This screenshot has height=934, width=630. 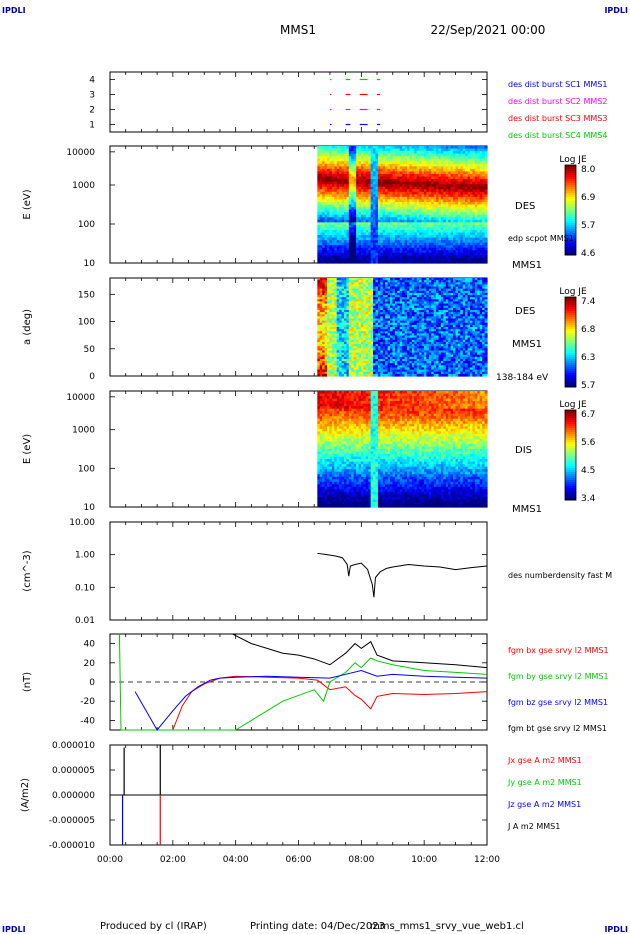 I want to click on y-tick-label: 100, so click(x=86, y=225).